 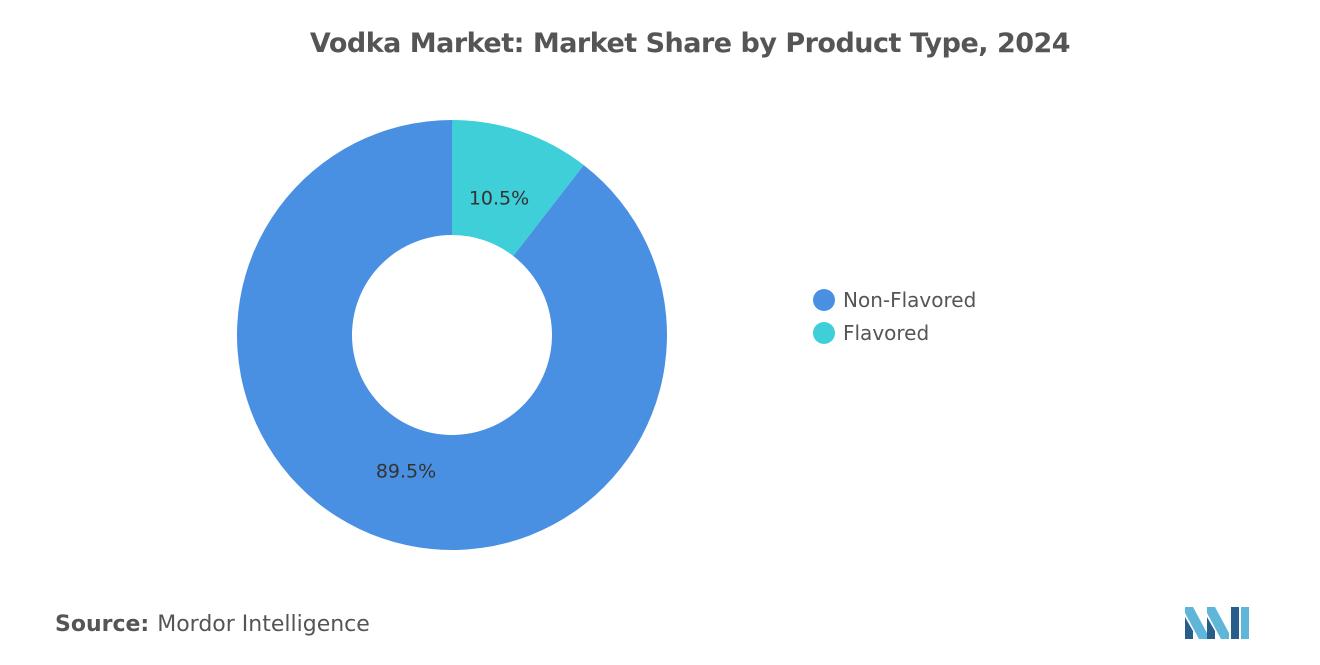 I want to click on slice-flavored, so click(x=518, y=188).